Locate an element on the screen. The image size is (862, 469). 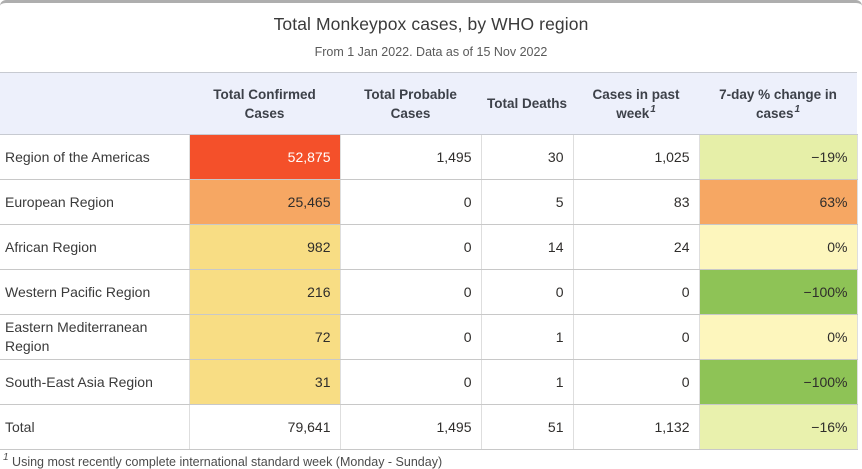
cell-change: 63% is located at coordinates (778, 202).